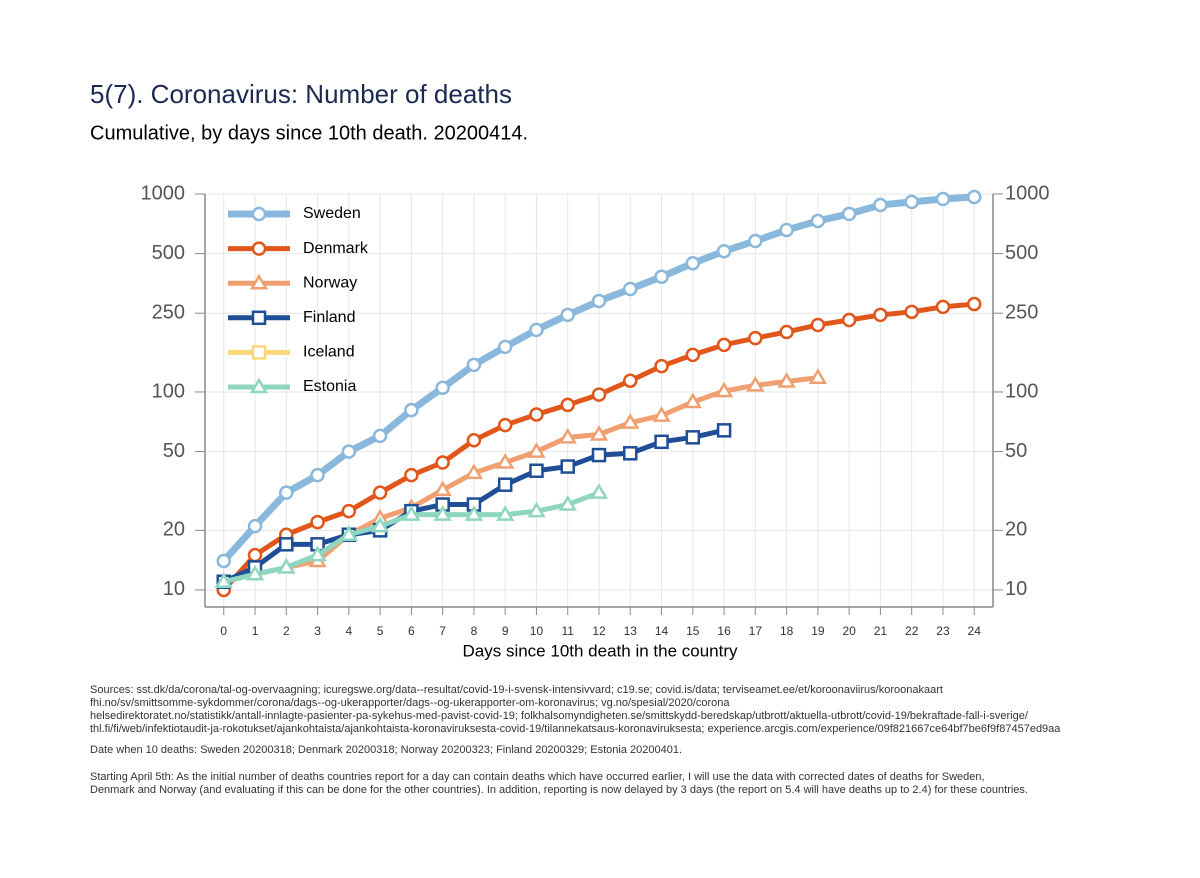  I want to click on x-tick-label: 2, so click(286, 631).